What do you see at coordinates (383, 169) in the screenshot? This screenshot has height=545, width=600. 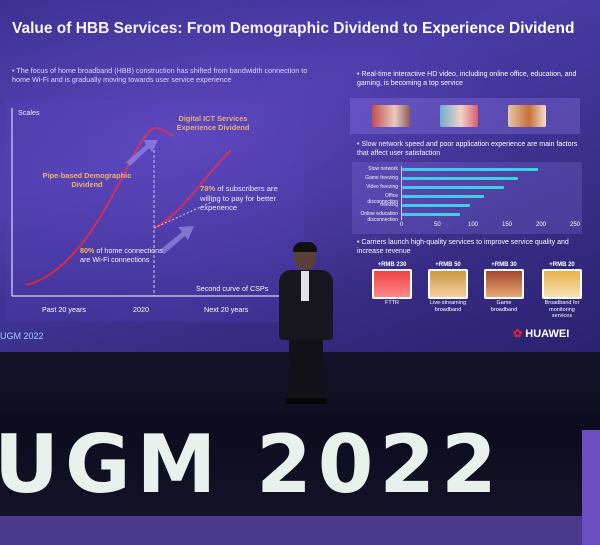 I see `bar-label: Slow network` at bounding box center [383, 169].